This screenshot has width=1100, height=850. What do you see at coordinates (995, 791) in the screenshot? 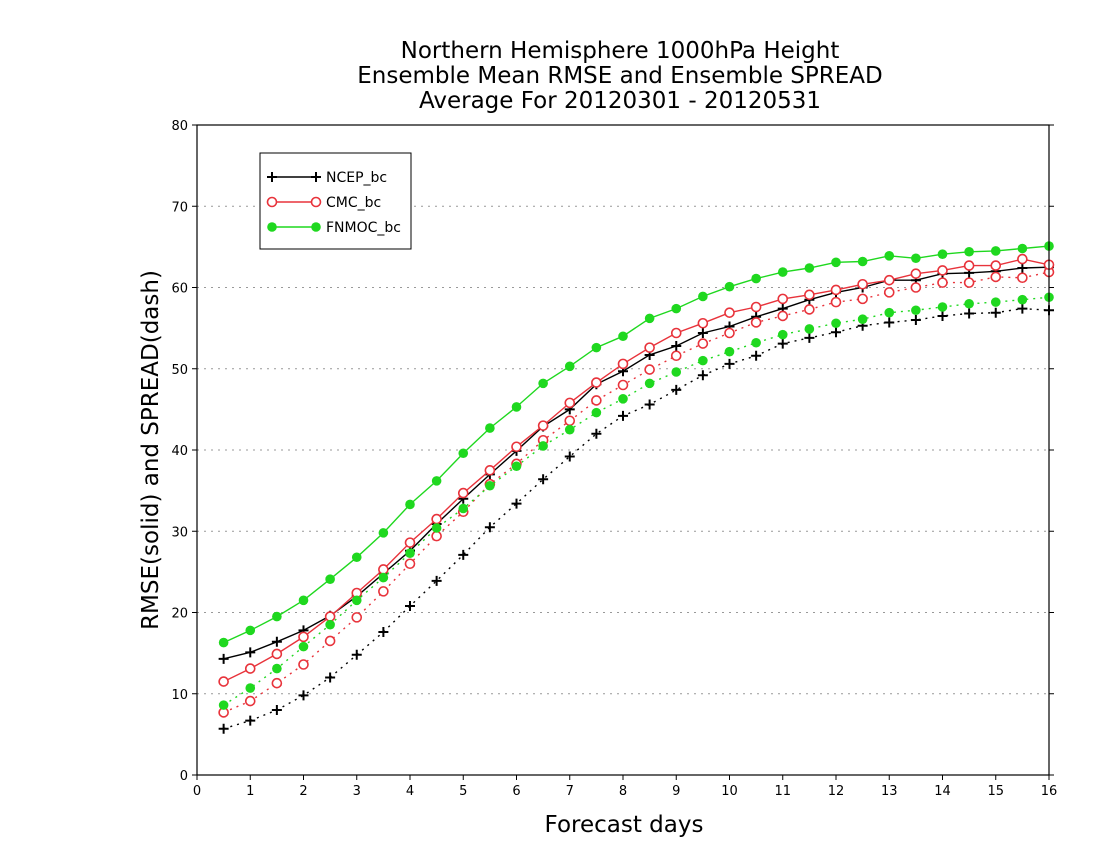
I see `x-tick-label-15: 15` at bounding box center [995, 791].